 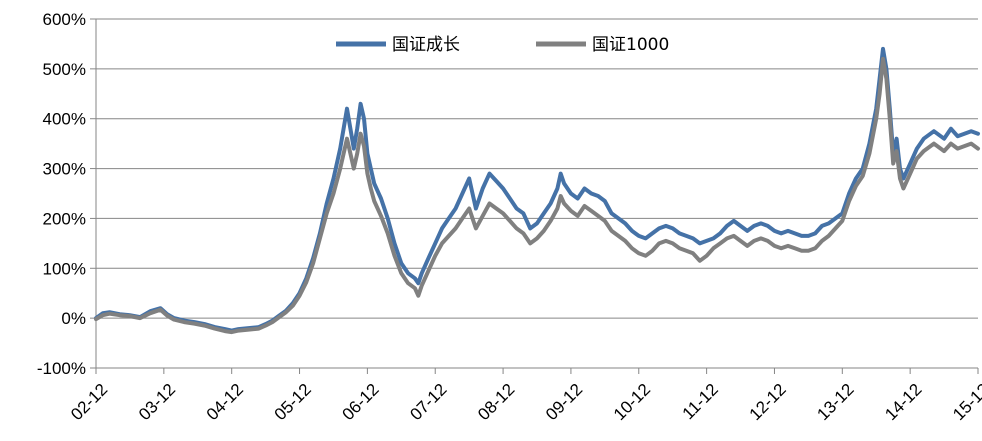 I want to click on y-tick-label: 200%, so click(x=64, y=218).